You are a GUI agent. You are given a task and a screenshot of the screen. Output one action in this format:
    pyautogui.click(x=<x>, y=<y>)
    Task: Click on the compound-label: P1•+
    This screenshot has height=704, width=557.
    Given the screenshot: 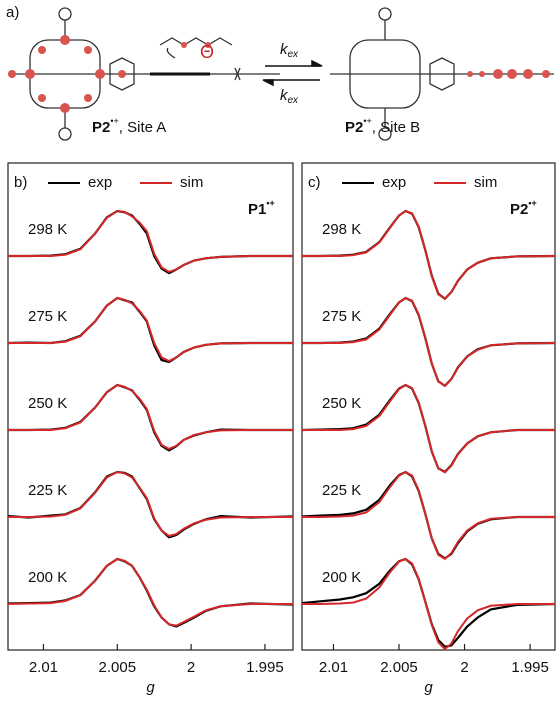 What is the action you would take?
    pyautogui.click(x=261, y=208)
    